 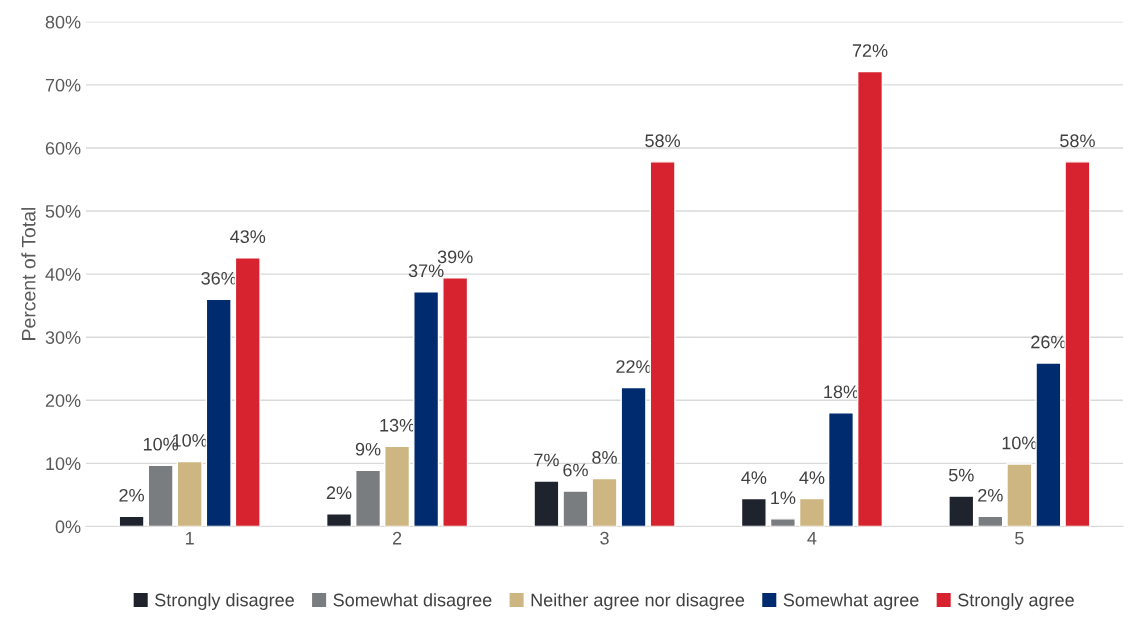 What do you see at coordinates (397, 538) in the screenshot?
I see `x-tick-label: 2` at bounding box center [397, 538].